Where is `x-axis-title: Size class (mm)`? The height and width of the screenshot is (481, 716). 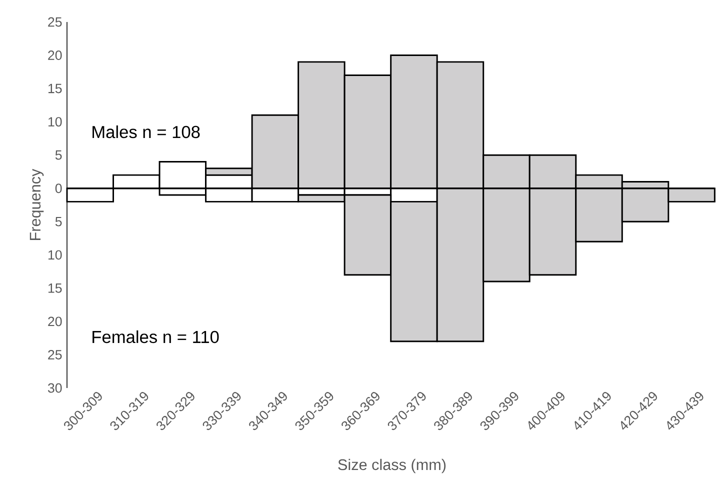
x-axis-title: Size class (mm) is located at coordinates (392, 466).